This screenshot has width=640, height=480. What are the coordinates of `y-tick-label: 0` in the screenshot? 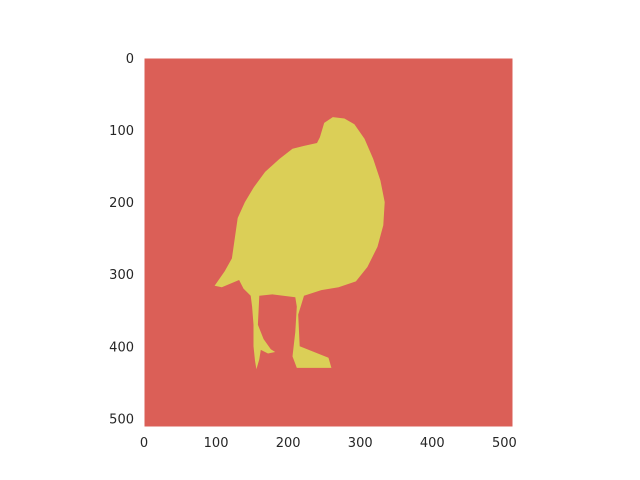 It's located at (130, 59).